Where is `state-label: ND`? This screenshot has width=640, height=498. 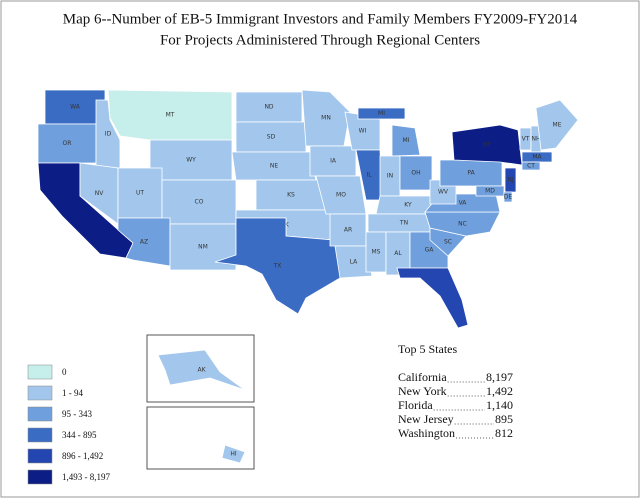 state-label: ND is located at coordinates (268, 107).